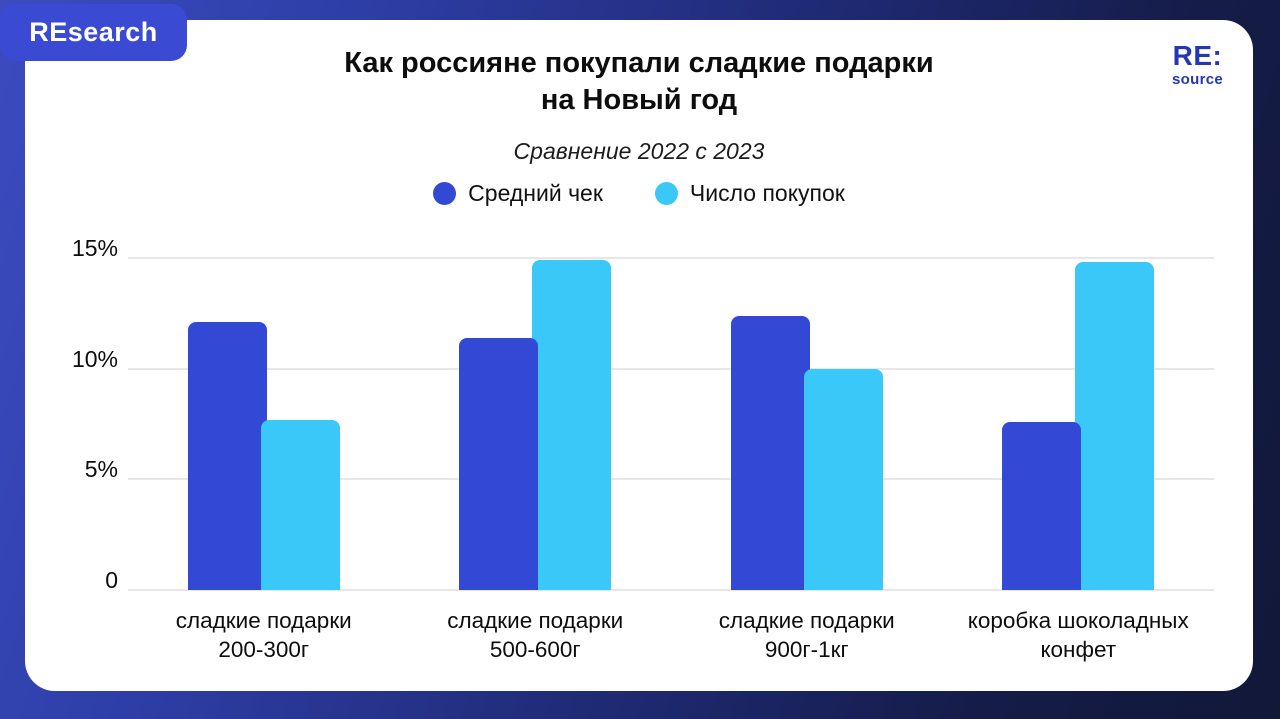 The width and height of the screenshot is (1280, 719). What do you see at coordinates (535, 635) in the screenshot?
I see `x-category-label-1: сладкие подарки 500-600г` at bounding box center [535, 635].